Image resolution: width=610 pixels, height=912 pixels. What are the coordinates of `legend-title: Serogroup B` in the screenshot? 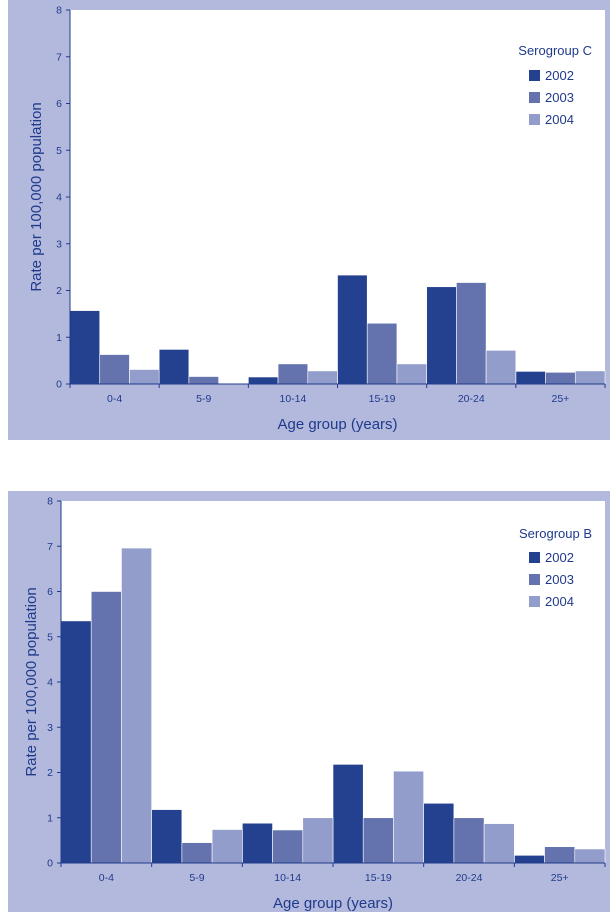 It's located at (555, 533).